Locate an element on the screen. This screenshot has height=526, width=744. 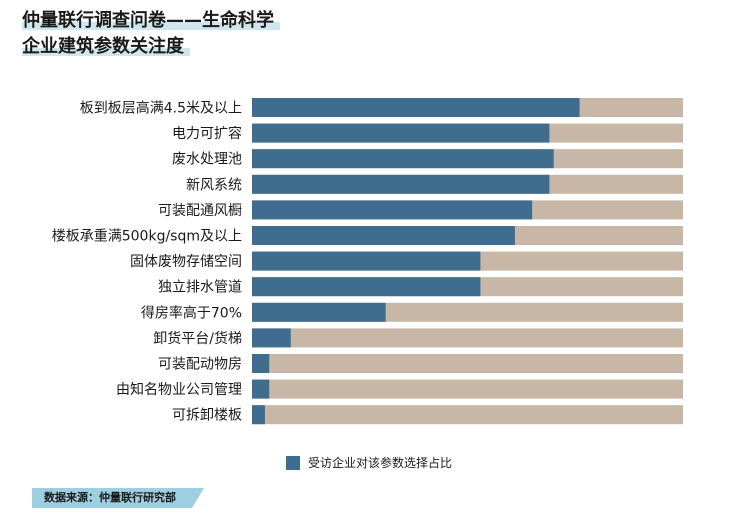
category-label: 可装配通风橱 is located at coordinates (200, 211).